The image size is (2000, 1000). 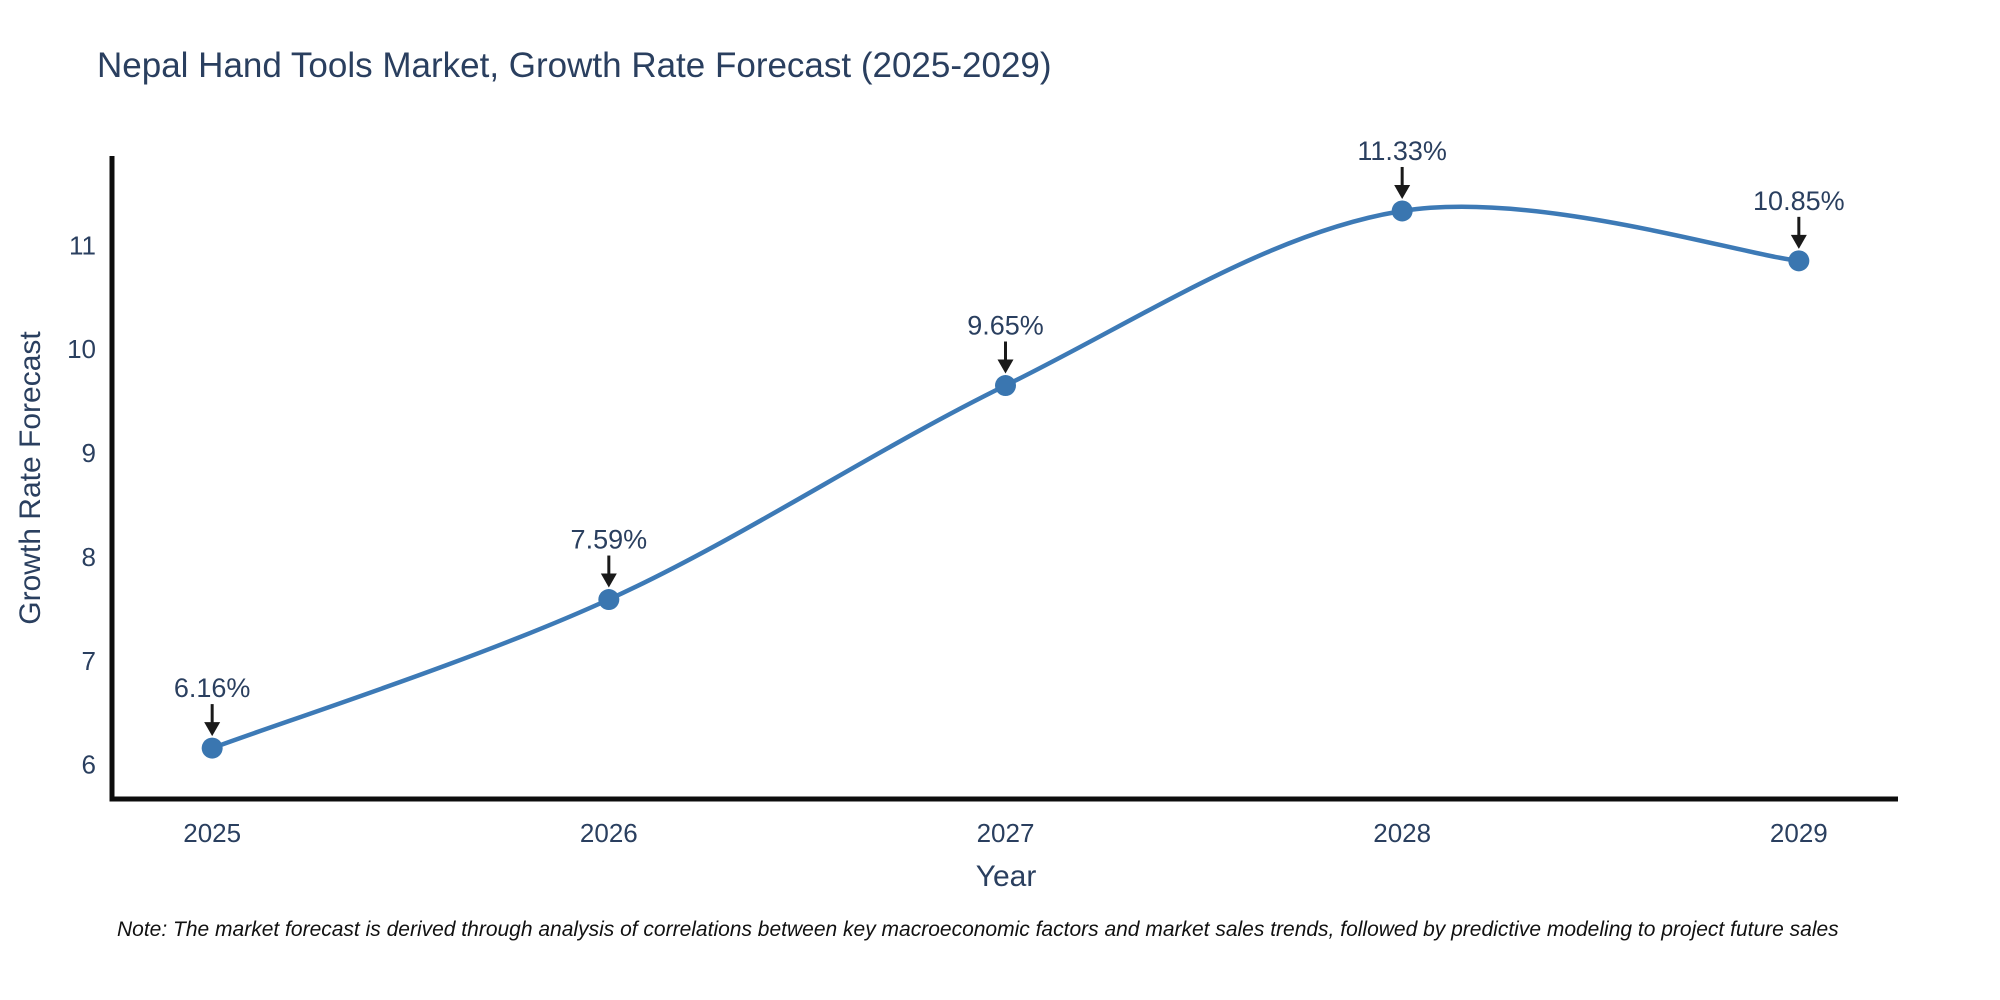 What do you see at coordinates (1006, 833) in the screenshot?
I see `x-tick-label: 2027` at bounding box center [1006, 833].